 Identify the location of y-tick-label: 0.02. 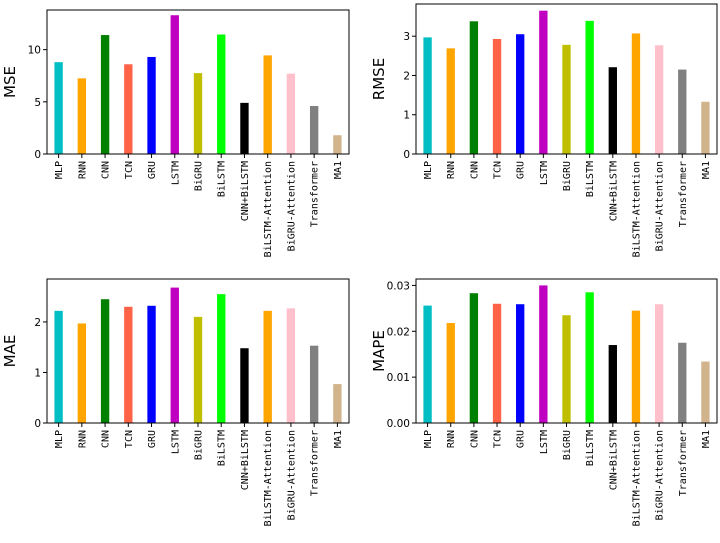
(398, 332).